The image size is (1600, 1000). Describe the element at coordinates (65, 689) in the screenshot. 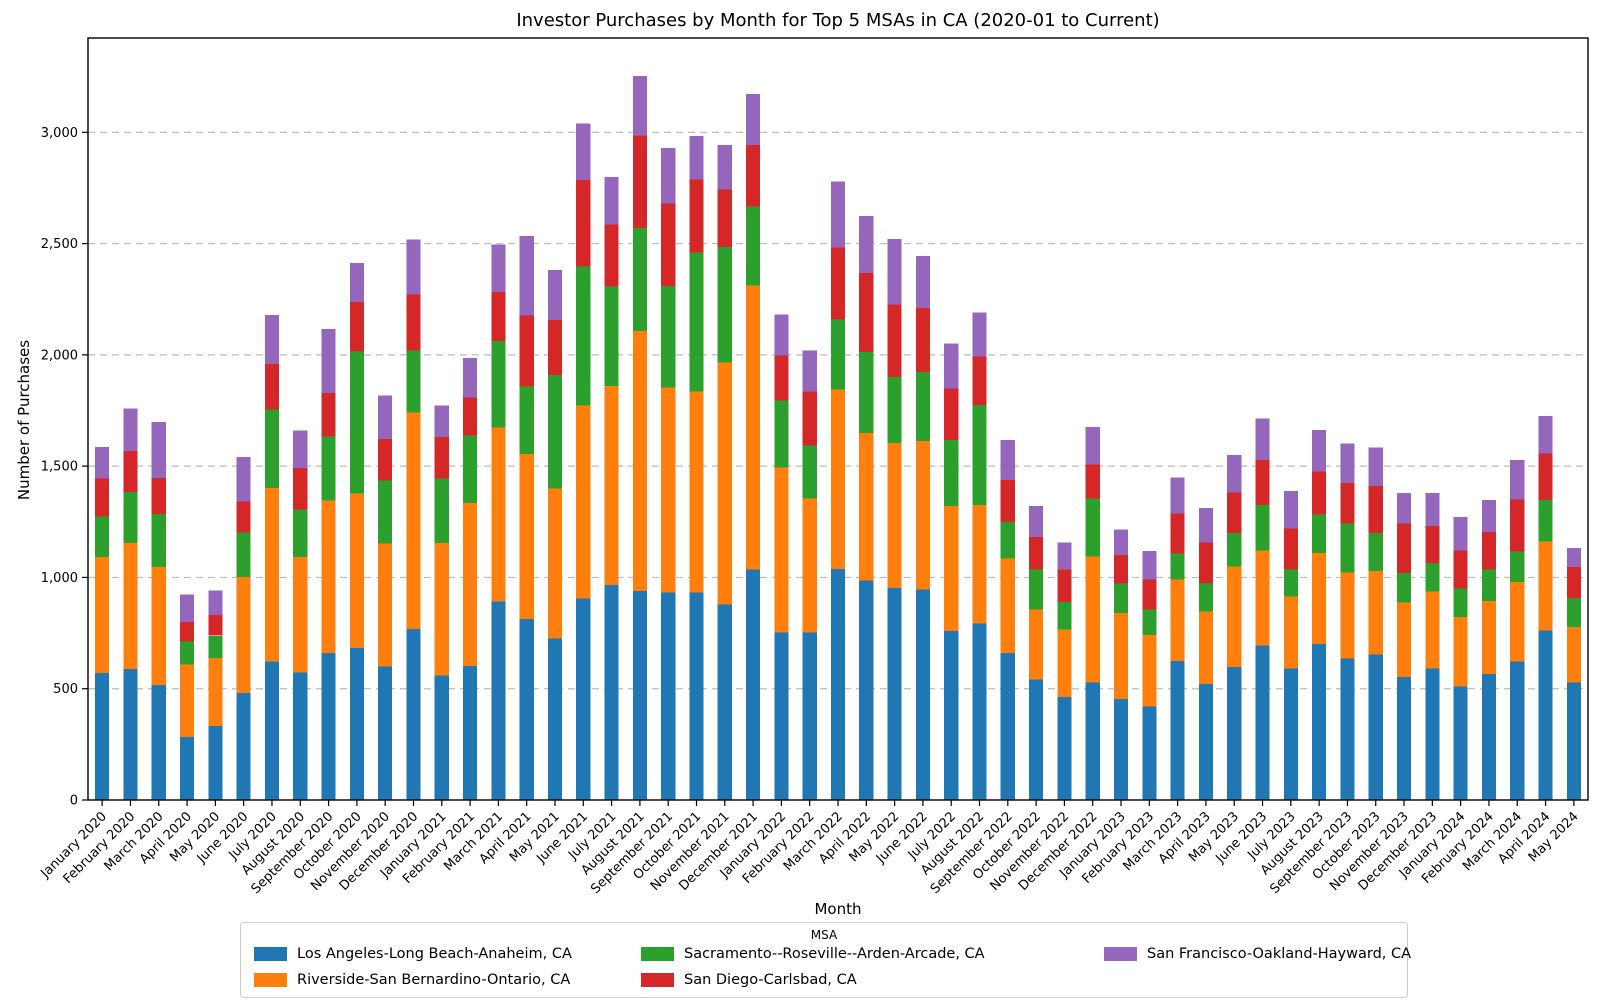

I see `y-tick-label: 500` at that location.